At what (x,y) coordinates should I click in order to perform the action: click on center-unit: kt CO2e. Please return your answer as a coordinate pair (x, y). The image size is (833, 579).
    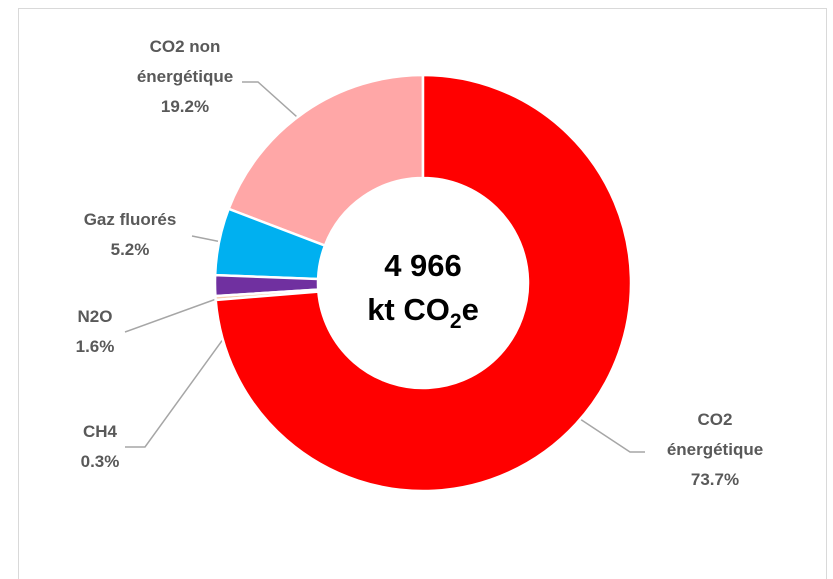
    Looking at the image, I should click on (423, 312).